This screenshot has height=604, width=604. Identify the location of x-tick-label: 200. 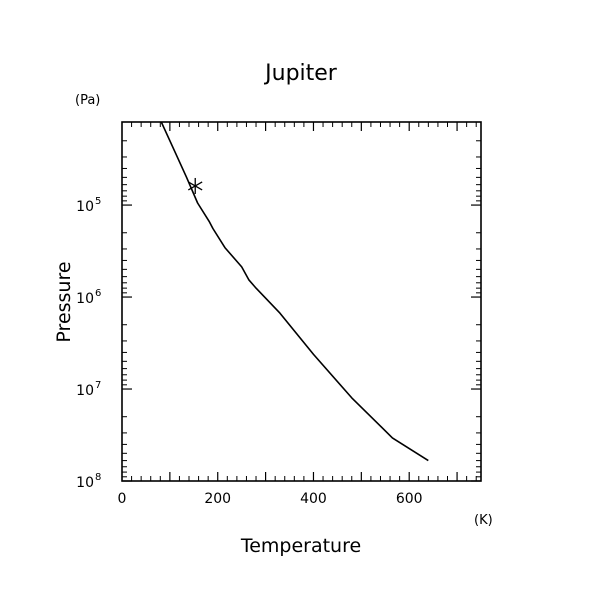
(217, 499).